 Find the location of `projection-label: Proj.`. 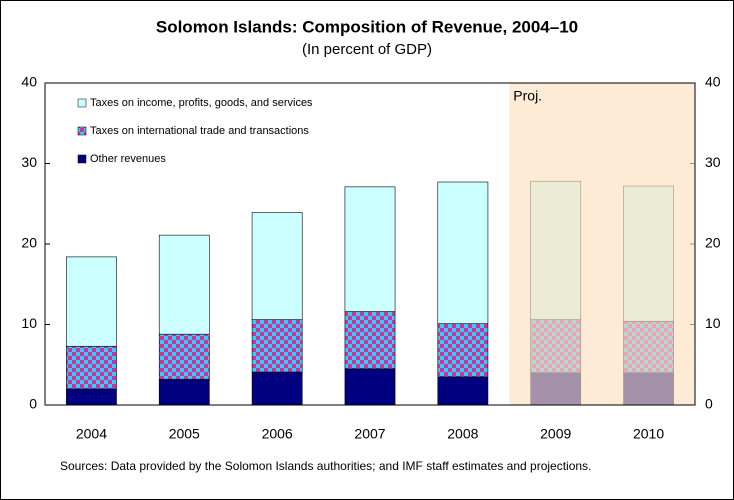

projection-label: Proj. is located at coordinates (527, 96).